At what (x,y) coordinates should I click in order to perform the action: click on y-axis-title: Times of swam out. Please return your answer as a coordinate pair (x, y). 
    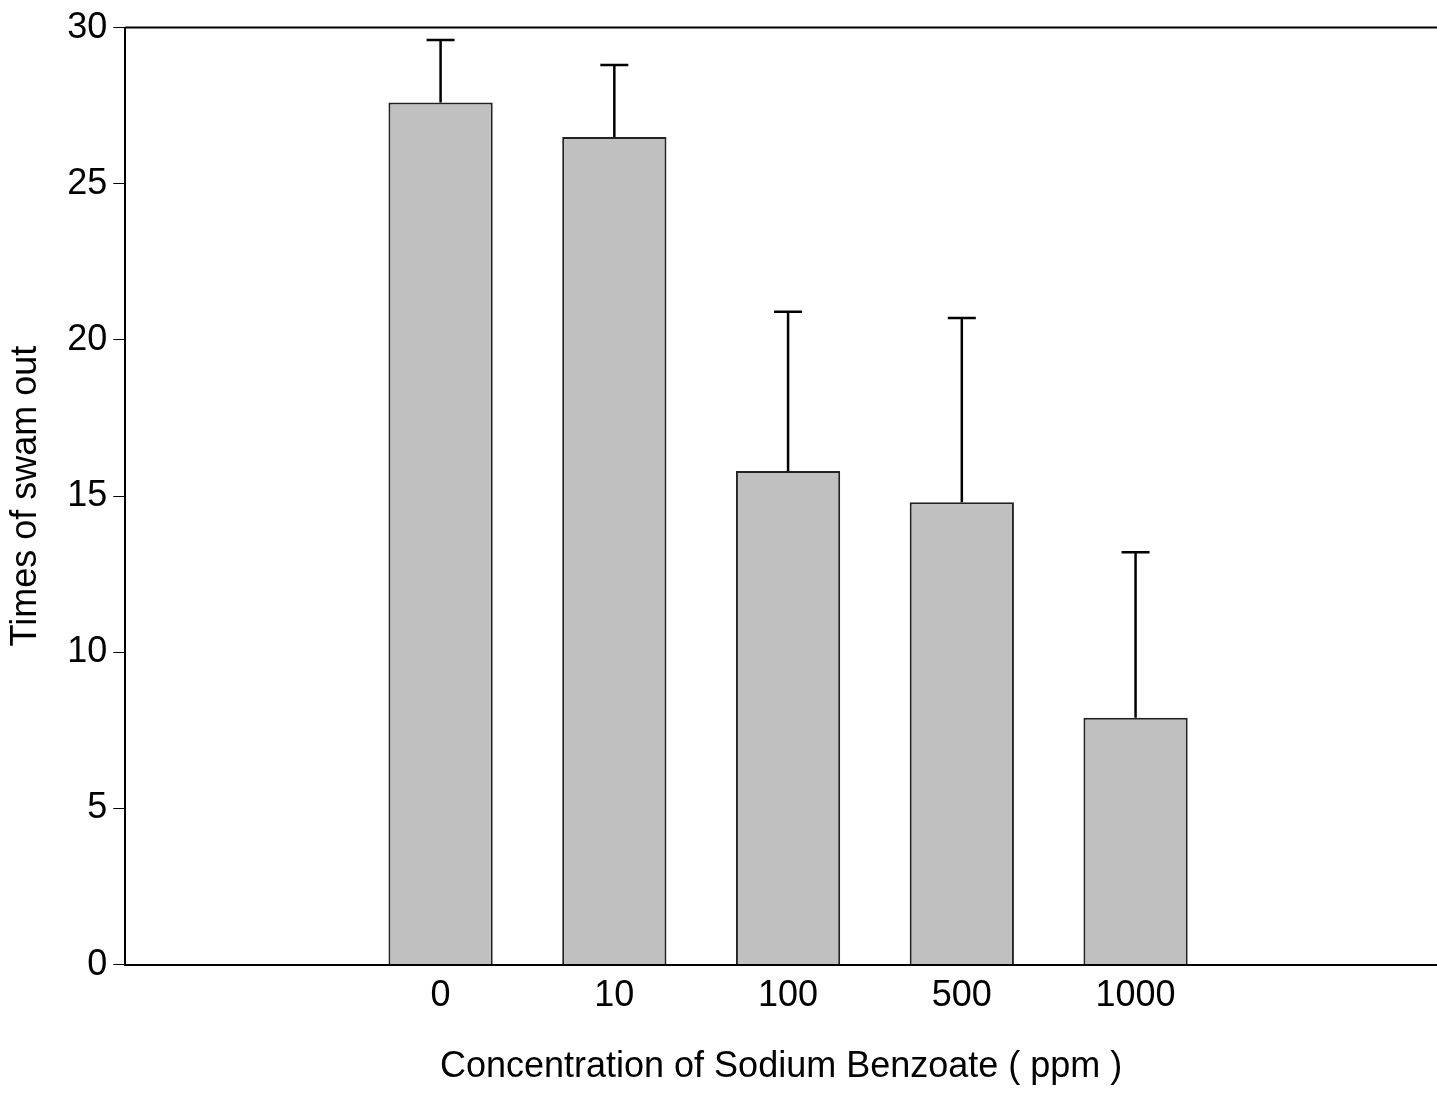
    Looking at the image, I should click on (23, 496).